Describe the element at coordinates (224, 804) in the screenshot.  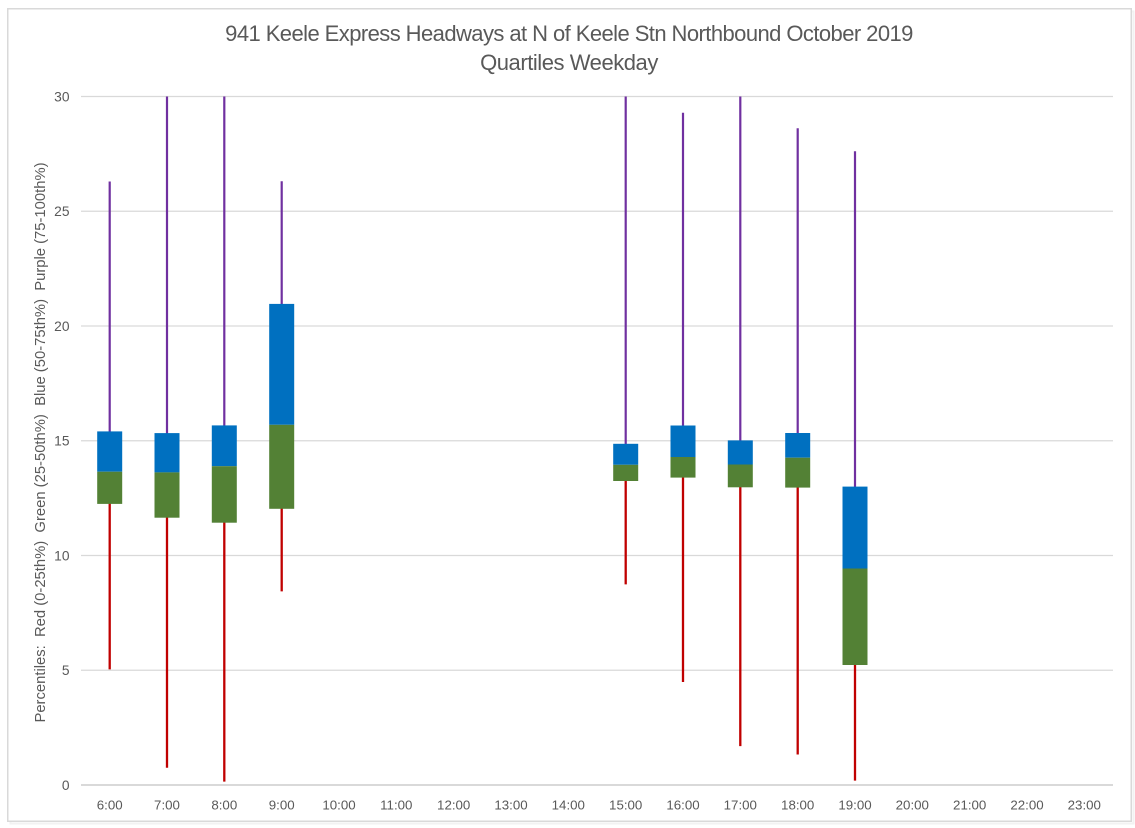
I see `svg-text: 8:00` at that location.